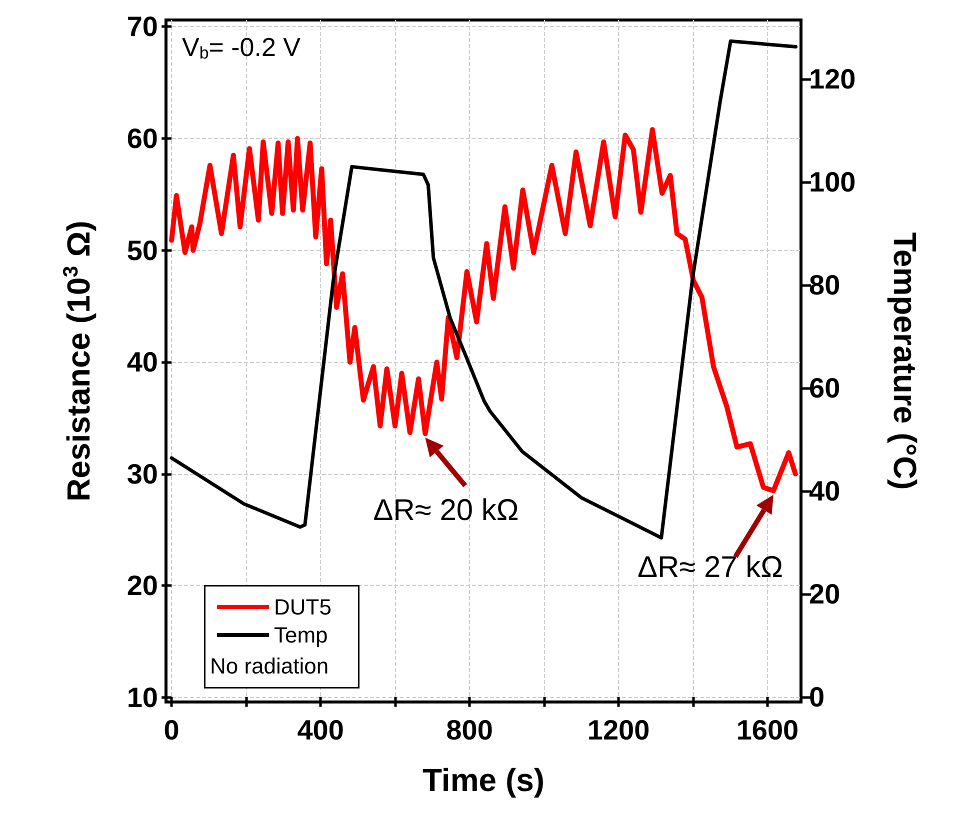 The height and width of the screenshot is (838, 967). Describe the element at coordinates (469, 730) in the screenshot. I see `x-tick-label: 800` at that location.